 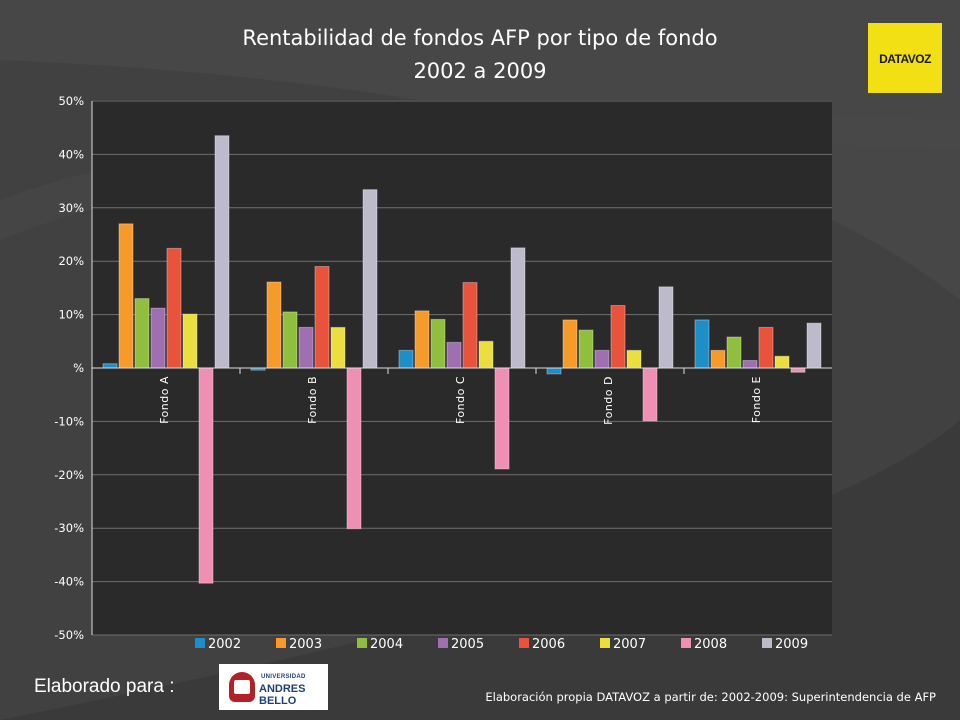 What do you see at coordinates (71, 154) in the screenshot?
I see `y-tick-label: 40%` at bounding box center [71, 154].